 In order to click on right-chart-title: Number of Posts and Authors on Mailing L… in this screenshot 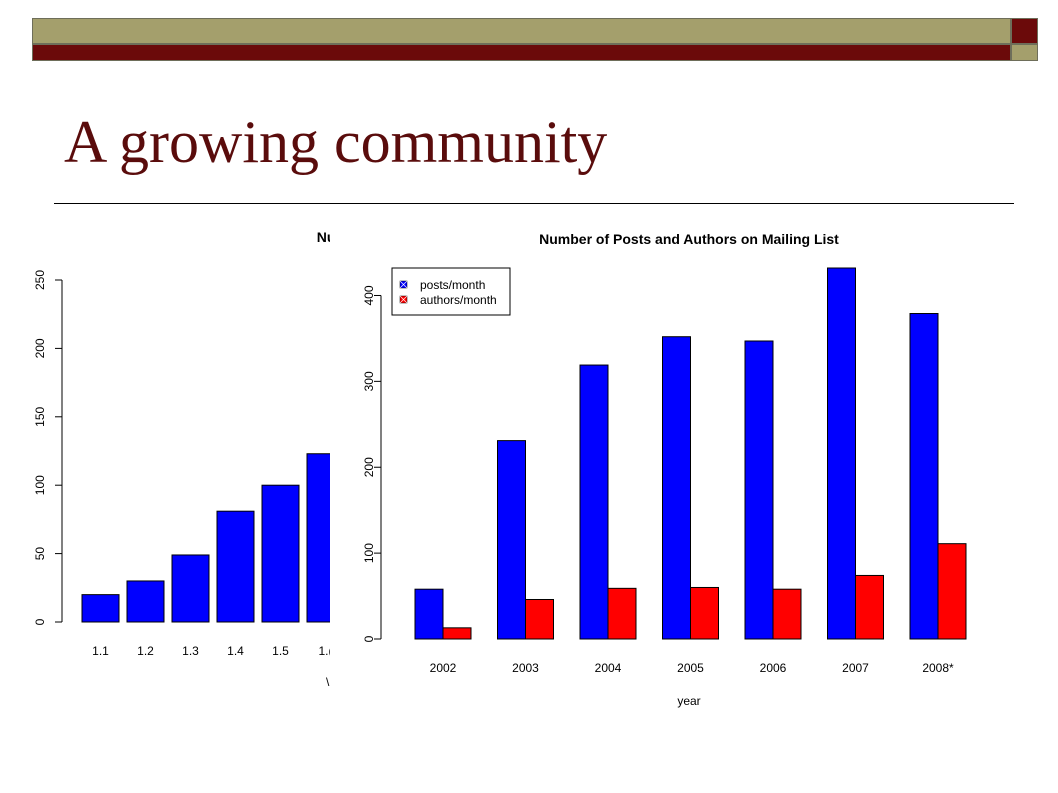, I will do `click(689, 239)`.